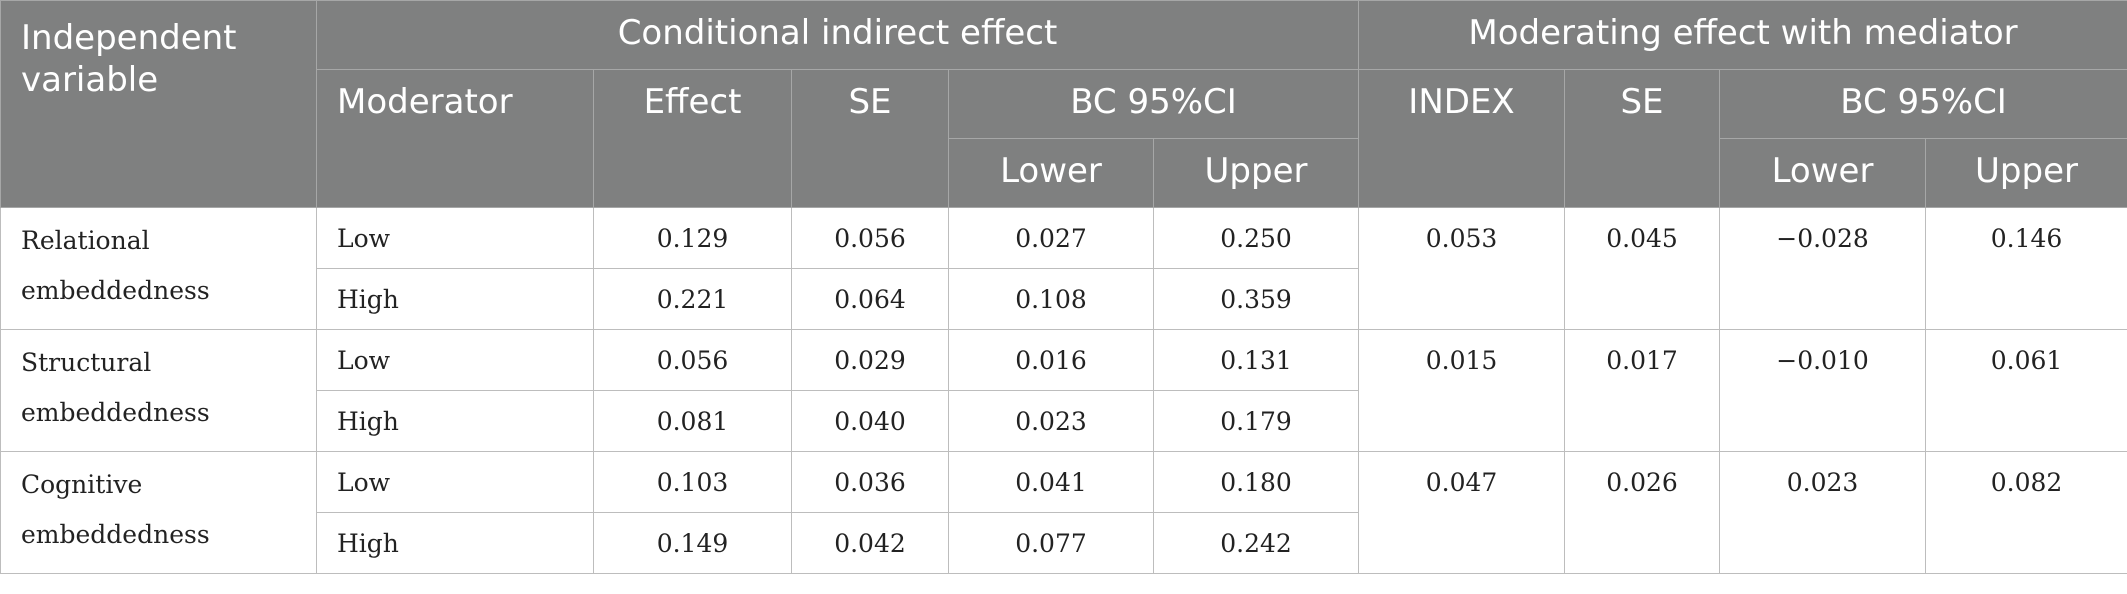 This screenshot has width=2127, height=594. Describe the element at coordinates (1462, 512) in the screenshot. I see `index-cell: 0.047` at that location.